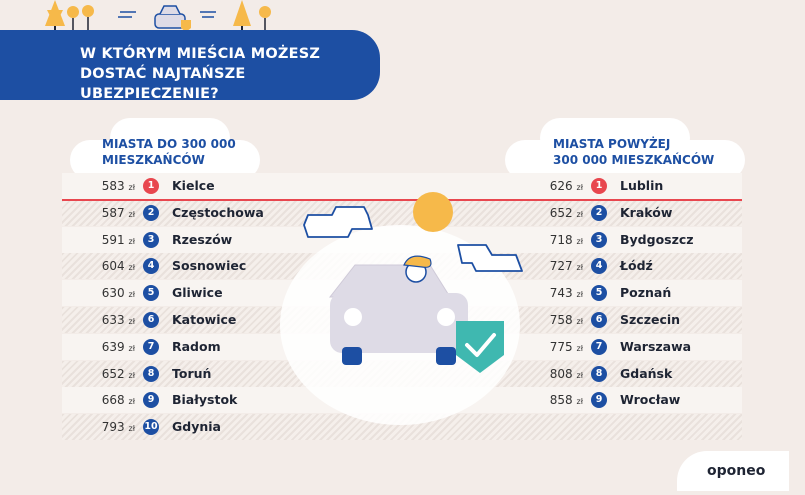 Image resolution: width=805 pixels, height=495 pixels. What do you see at coordinates (646, 373) in the screenshot?
I see `city-name: Gdańsk` at bounding box center [646, 373].